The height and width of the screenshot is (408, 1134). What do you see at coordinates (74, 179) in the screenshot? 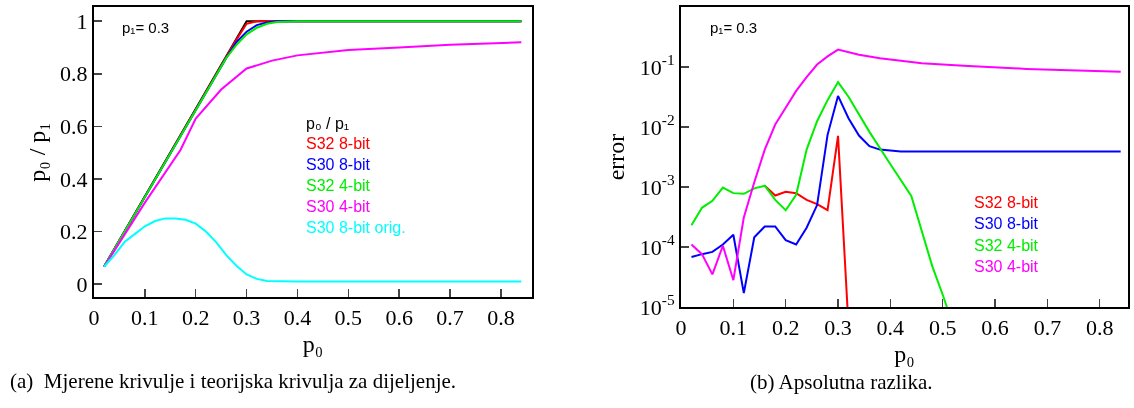
I see `y-tick-label: 0.4` at bounding box center [74, 179].